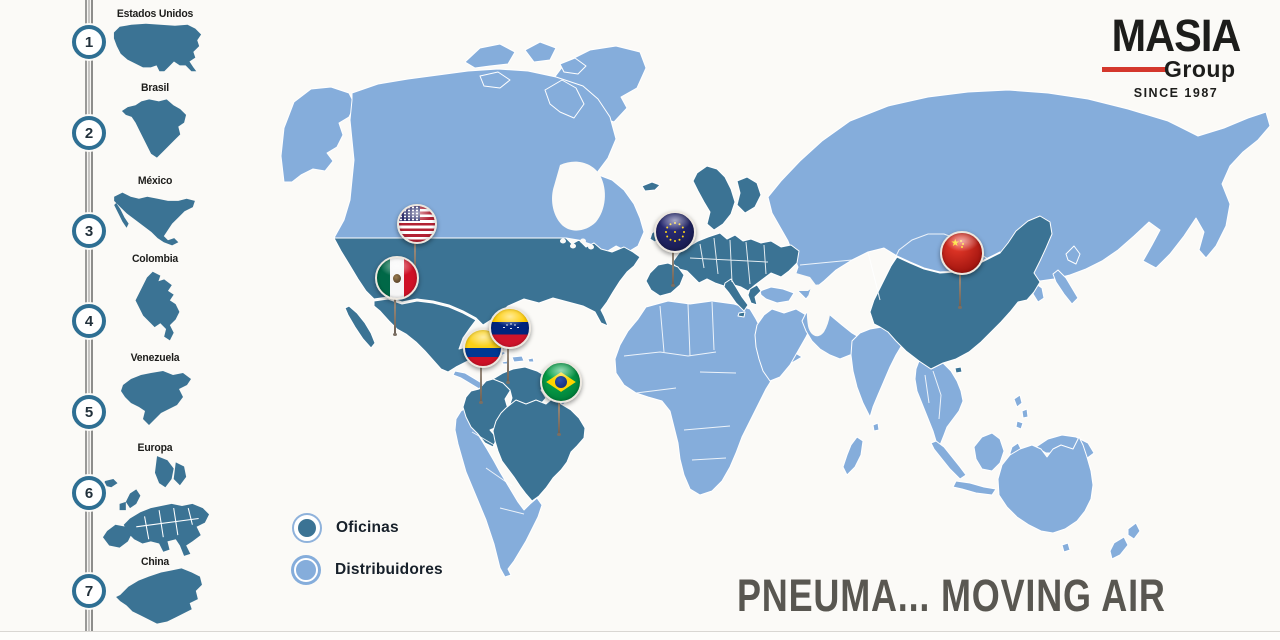 The image size is (1280, 640). I want to click on india, so click(876, 379).